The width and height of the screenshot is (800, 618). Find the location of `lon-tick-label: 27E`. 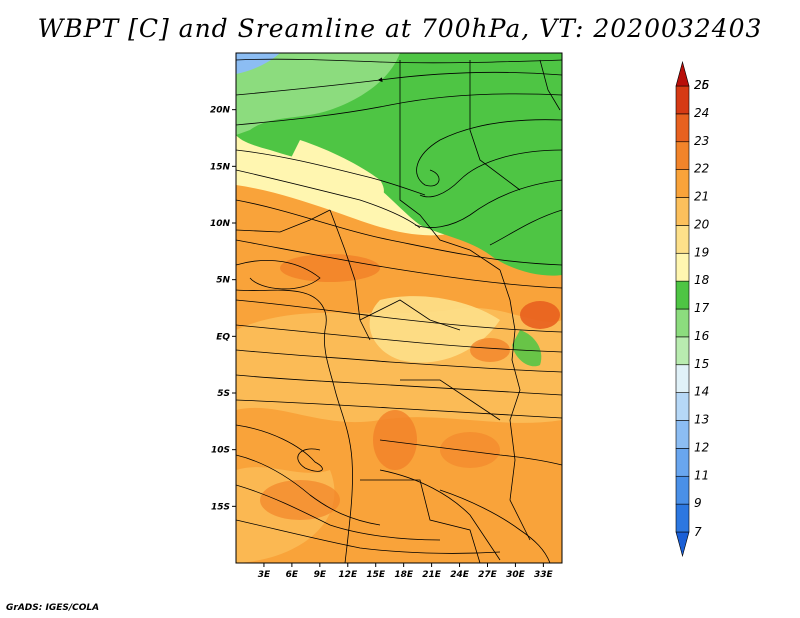

lon-tick-label: 27E is located at coordinates (488, 575).